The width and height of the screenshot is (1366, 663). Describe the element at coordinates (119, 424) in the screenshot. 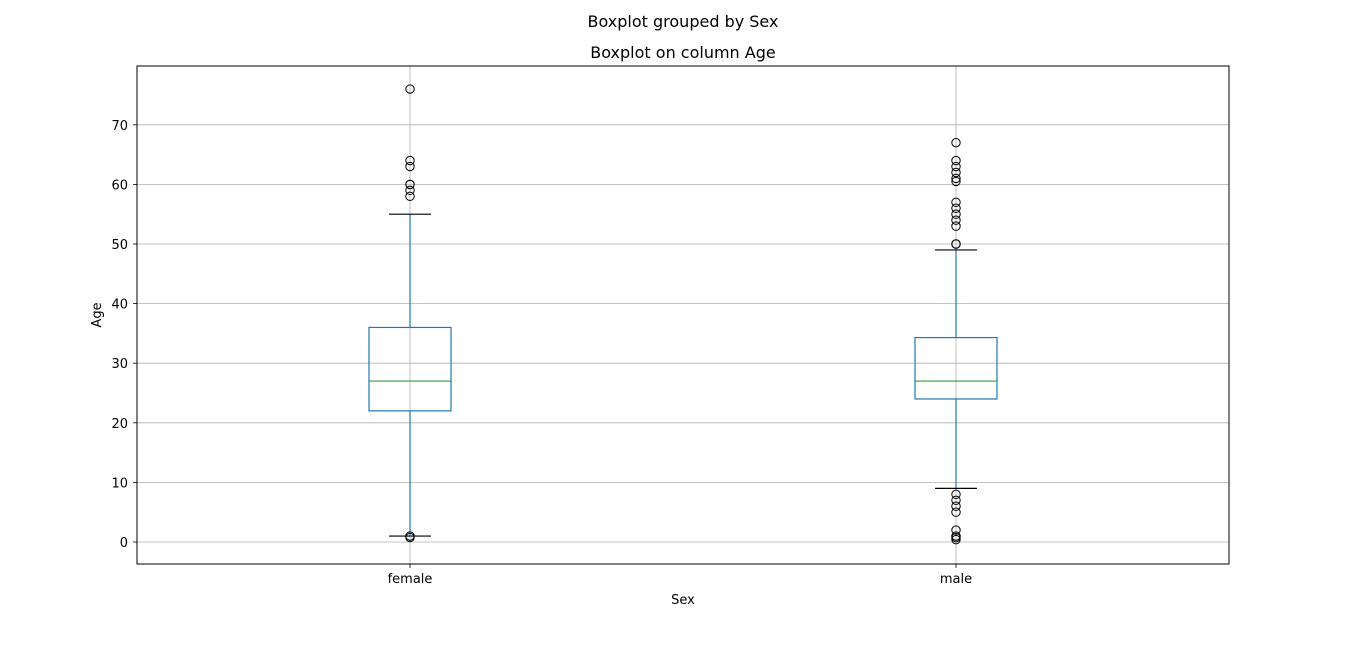

I see `y-tick-label: 20` at that location.